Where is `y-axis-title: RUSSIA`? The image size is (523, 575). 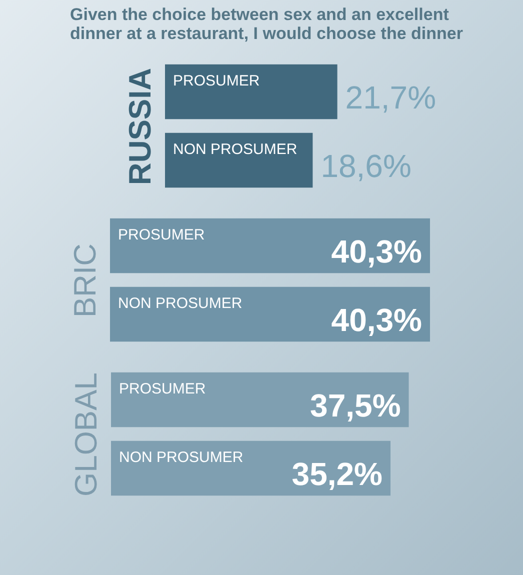
y-axis-title: RUSSIA is located at coordinates (140, 127).